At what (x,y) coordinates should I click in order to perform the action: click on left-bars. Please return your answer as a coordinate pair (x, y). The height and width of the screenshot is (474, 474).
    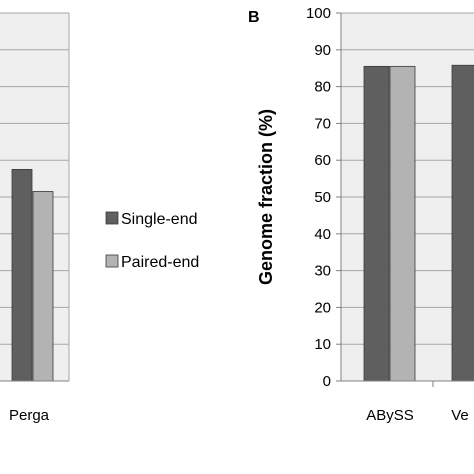
    Looking at the image, I should click on (32, 275).